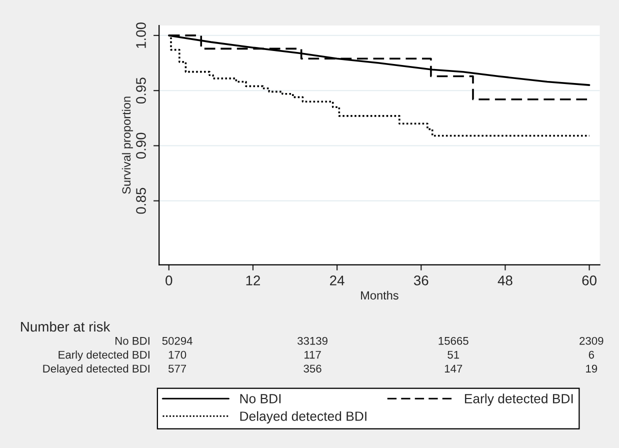 Image resolution: width=619 pixels, height=448 pixels. What do you see at coordinates (177, 340) in the screenshot?
I see `text: 50294` at bounding box center [177, 340].